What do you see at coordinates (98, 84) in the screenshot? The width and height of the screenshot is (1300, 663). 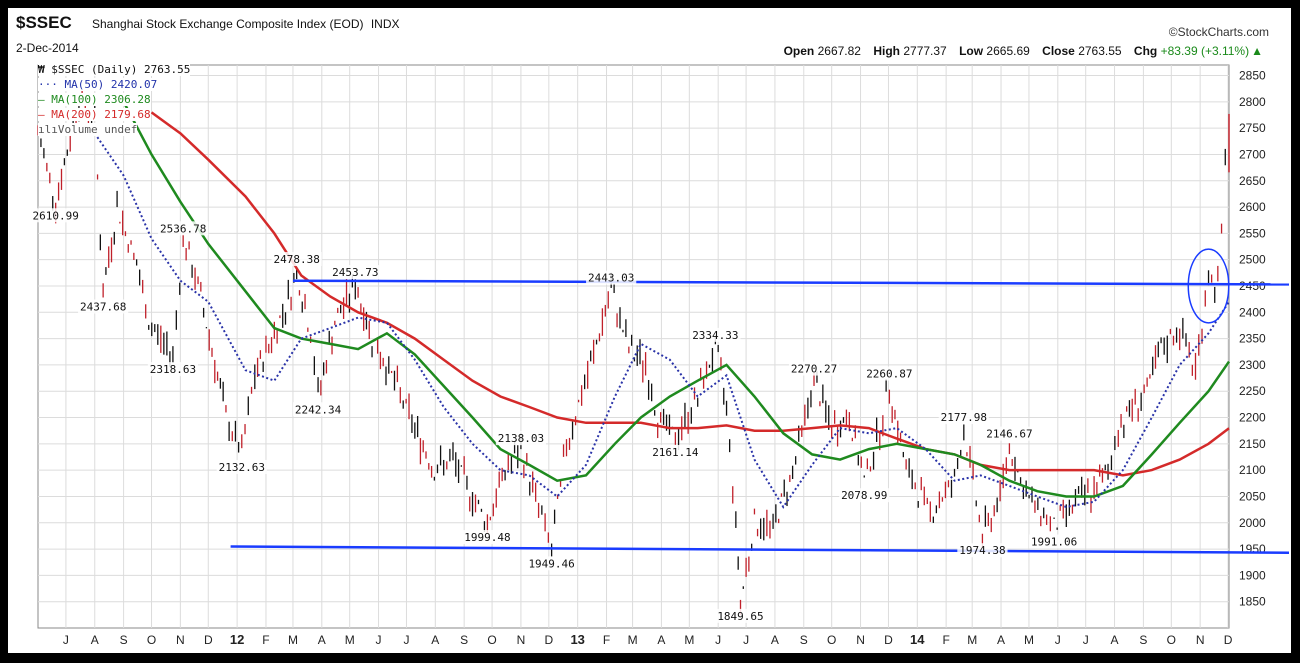 I see `legend-item: ··· MA(50) 2420.07` at bounding box center [98, 84].